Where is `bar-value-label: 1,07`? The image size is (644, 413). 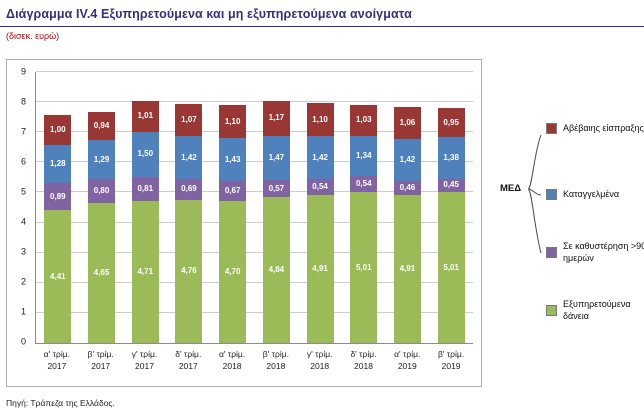 bar-value-label: 1,07 is located at coordinates (189, 120).